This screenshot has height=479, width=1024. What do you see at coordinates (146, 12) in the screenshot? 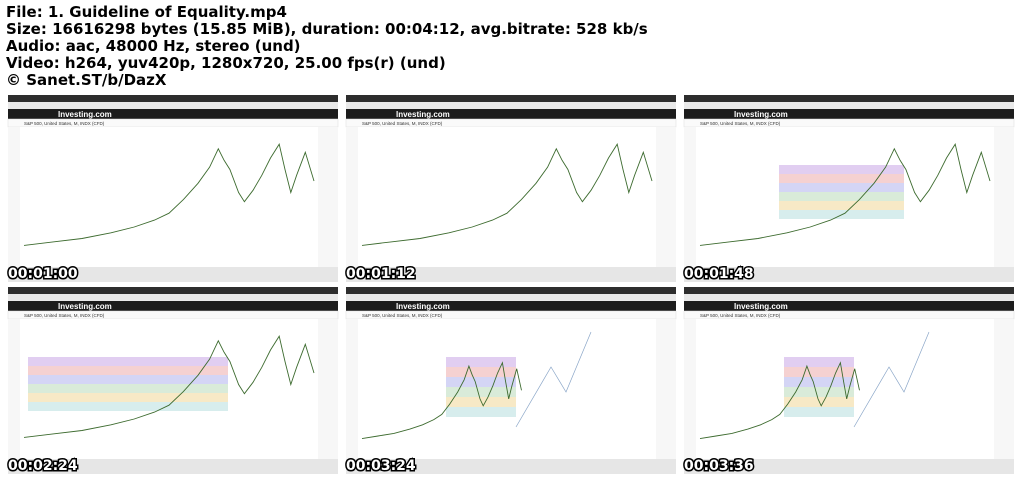
I see `header-line: File: 1. Guideline of Equality.mp4` at bounding box center [146, 12].